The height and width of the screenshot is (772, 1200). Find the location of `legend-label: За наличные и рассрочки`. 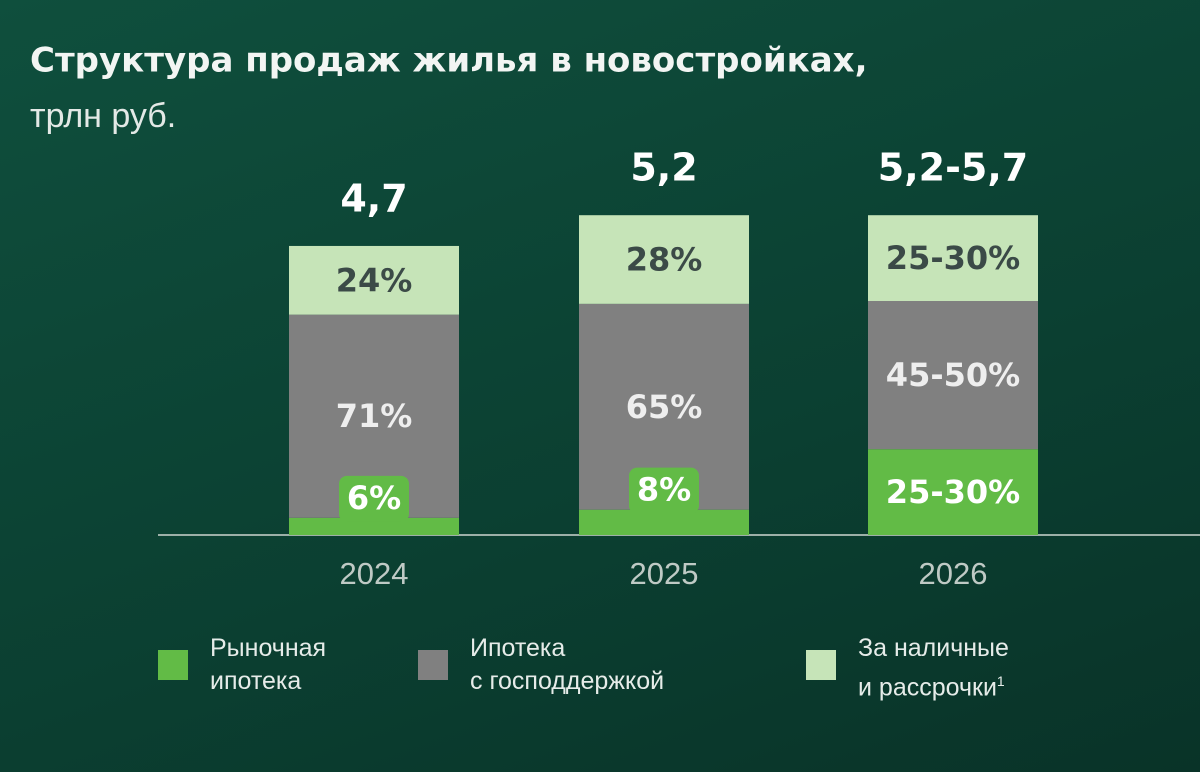

legend-label: За наличные и рассрочки is located at coordinates (933, 668).